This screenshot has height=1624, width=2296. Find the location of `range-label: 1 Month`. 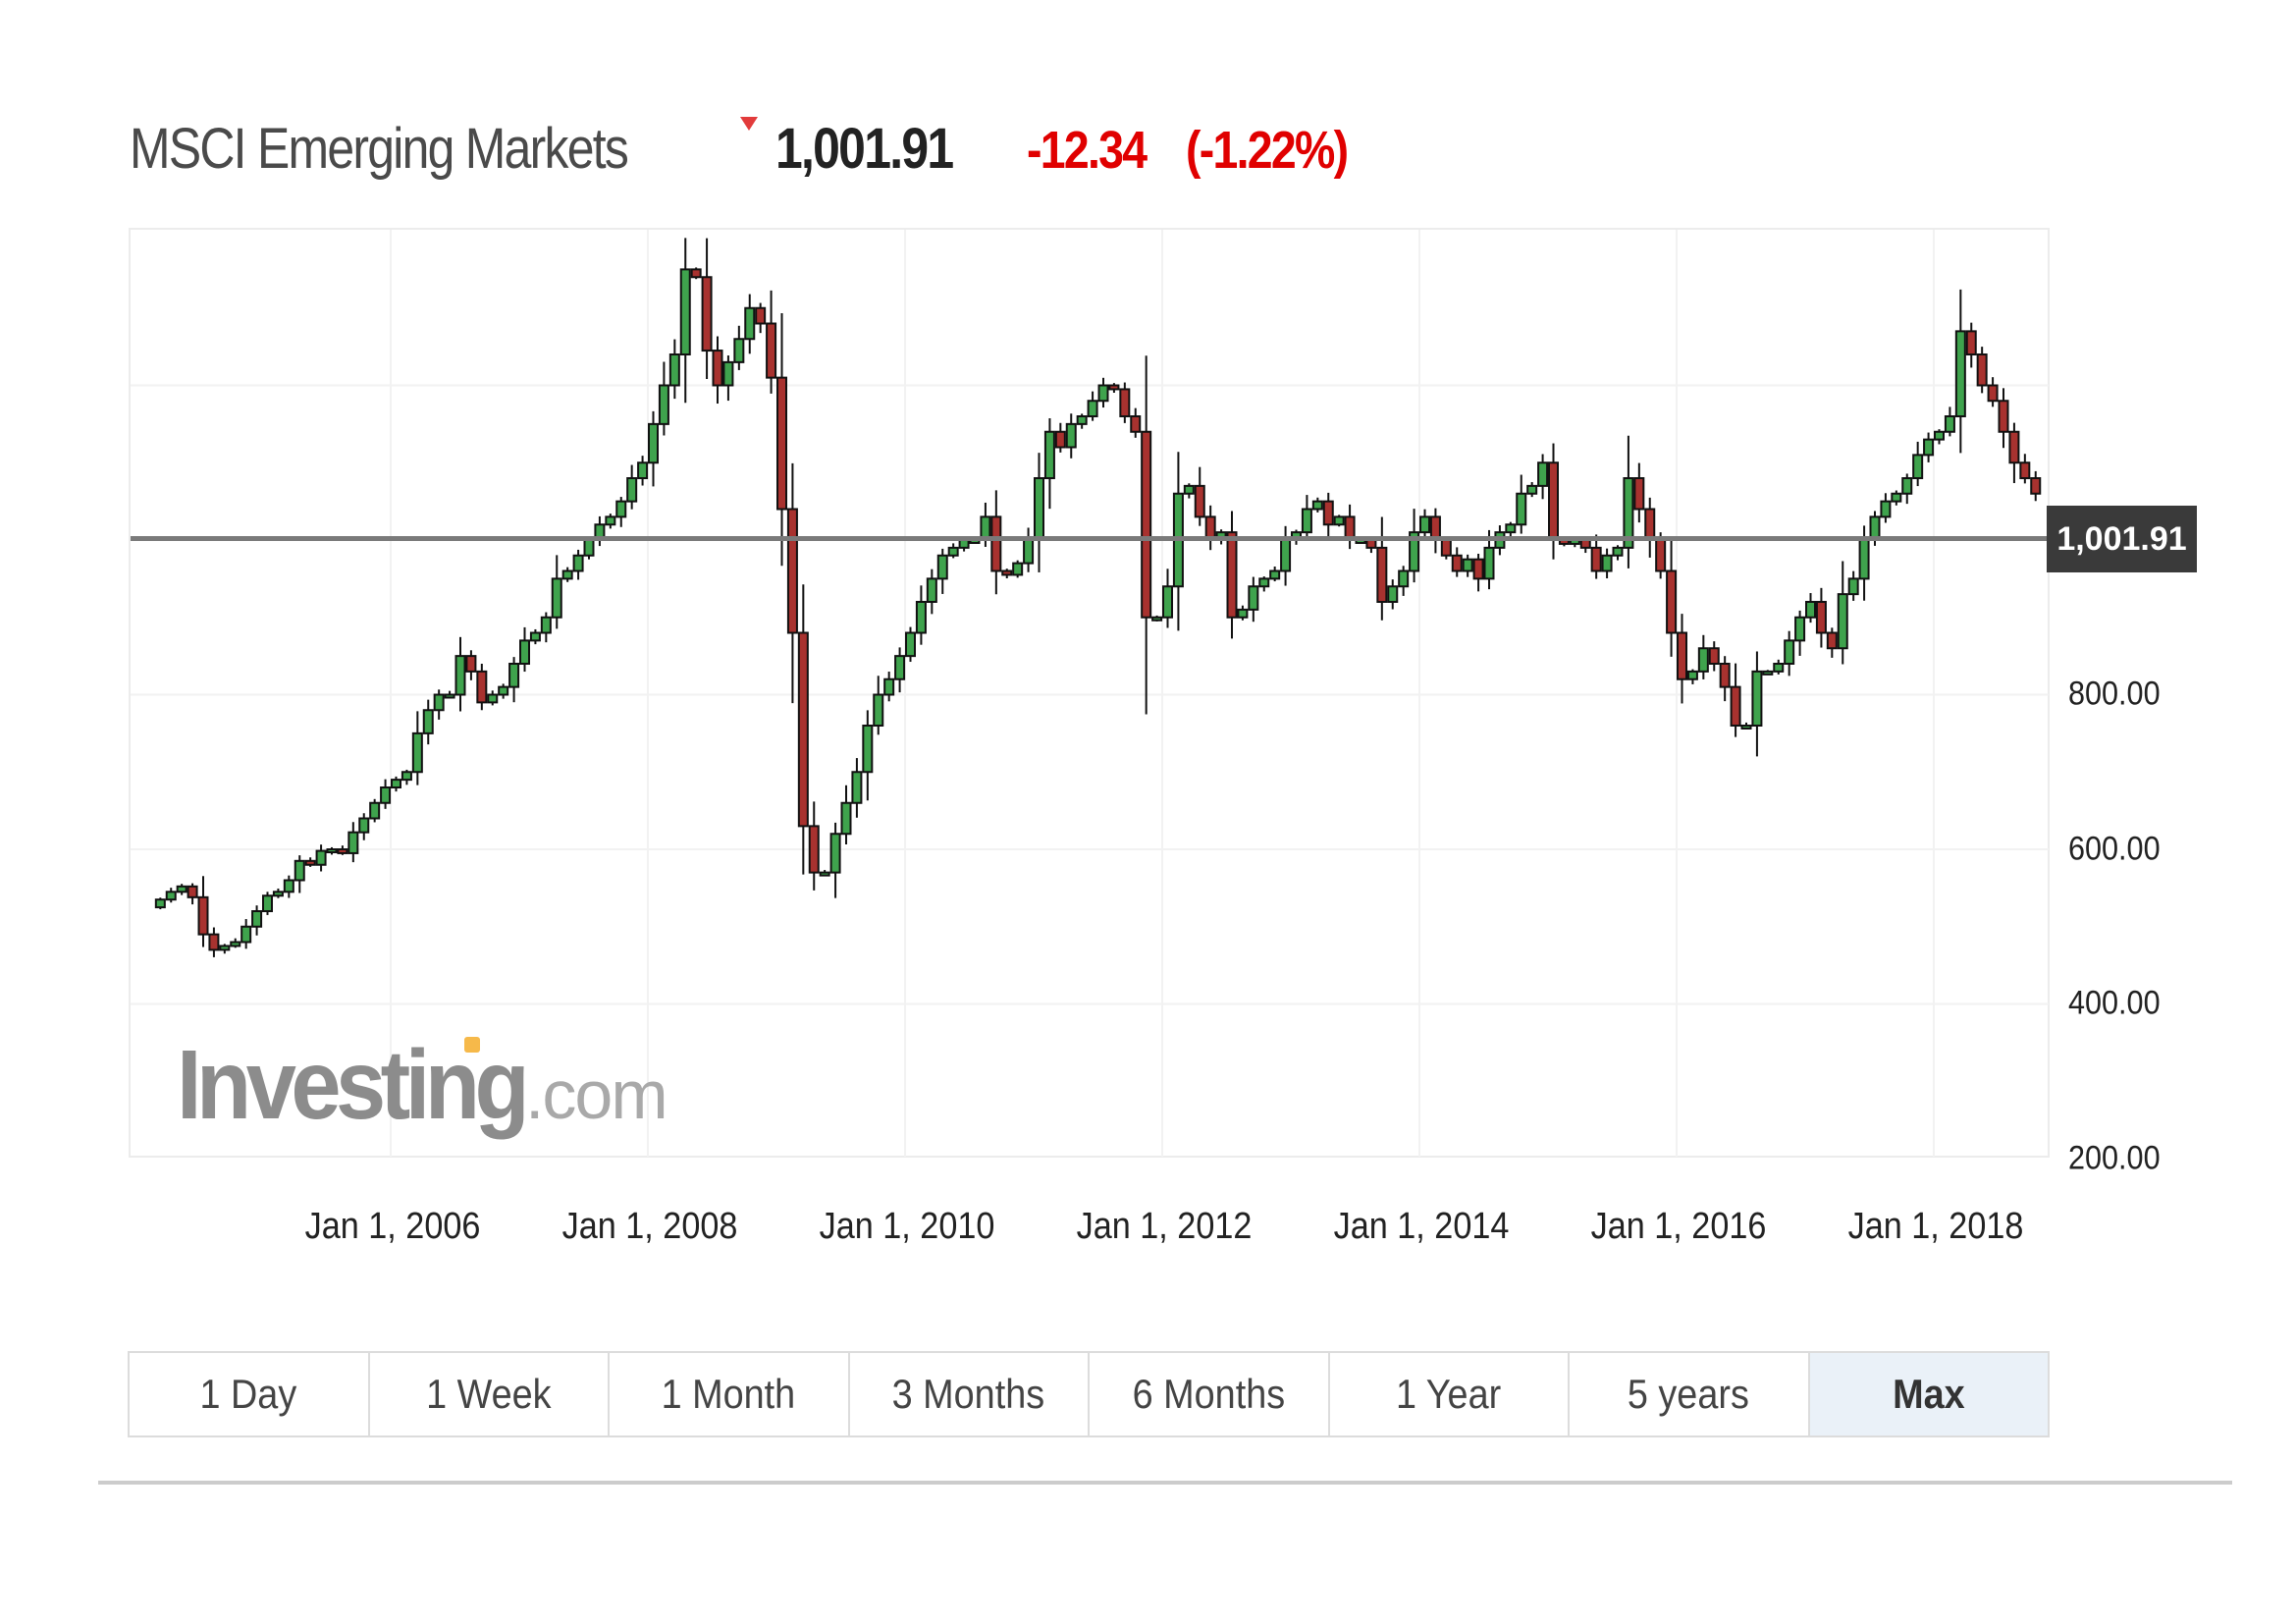

range-label: 1 Month is located at coordinates (729, 1394).